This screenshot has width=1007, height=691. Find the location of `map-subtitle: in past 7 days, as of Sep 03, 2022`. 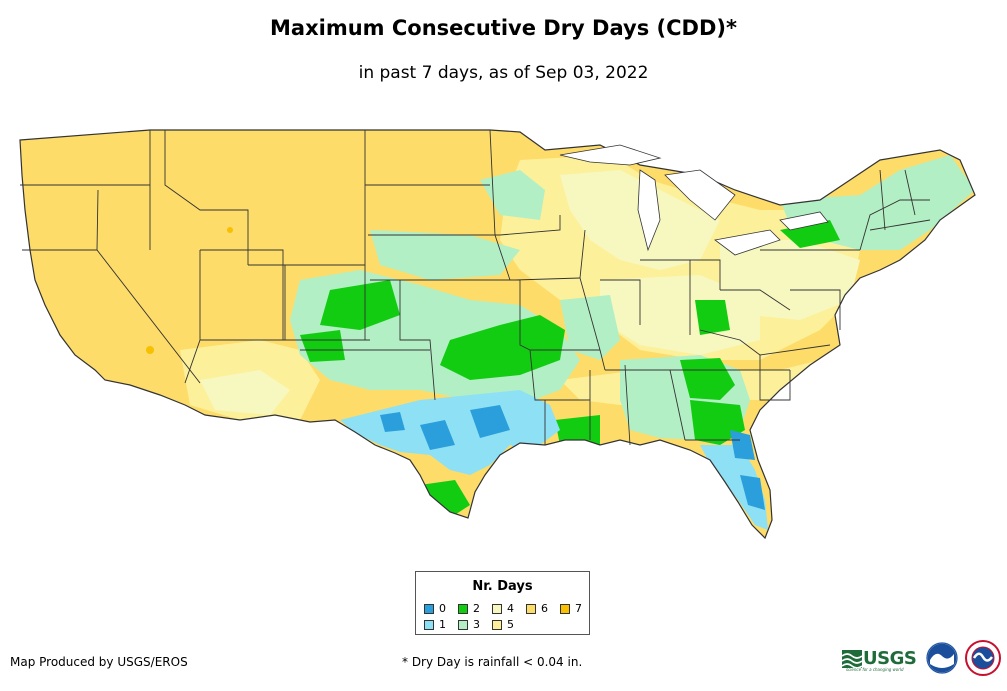

map-subtitle: in past 7 days, as of Sep 03, 2022 is located at coordinates (503, 73).